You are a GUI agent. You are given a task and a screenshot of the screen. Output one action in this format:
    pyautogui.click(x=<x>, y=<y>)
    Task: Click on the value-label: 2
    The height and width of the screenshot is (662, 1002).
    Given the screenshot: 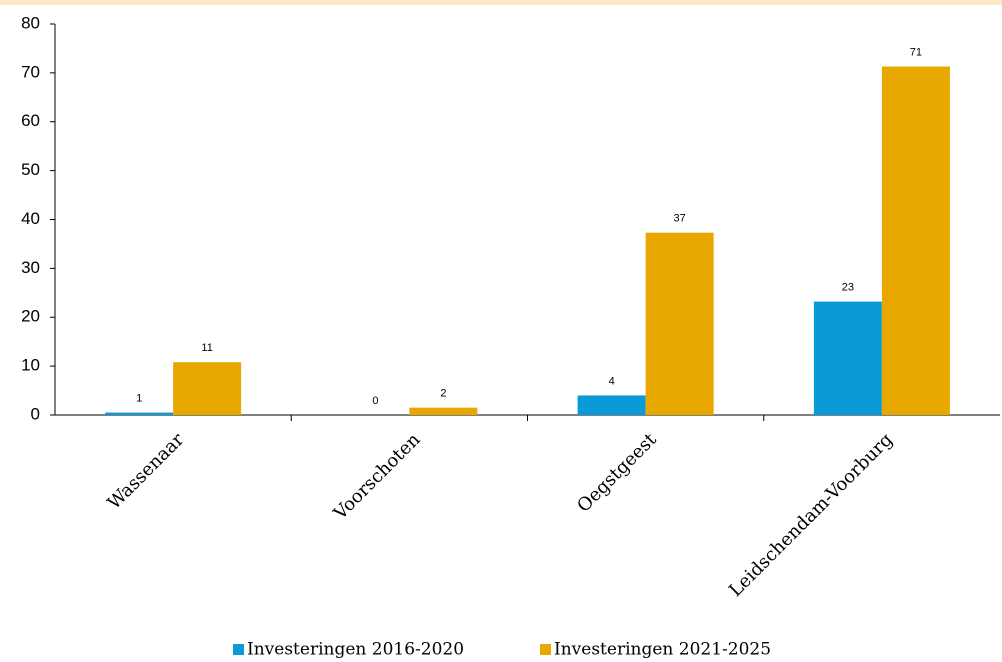 What is the action you would take?
    pyautogui.click(x=443, y=394)
    